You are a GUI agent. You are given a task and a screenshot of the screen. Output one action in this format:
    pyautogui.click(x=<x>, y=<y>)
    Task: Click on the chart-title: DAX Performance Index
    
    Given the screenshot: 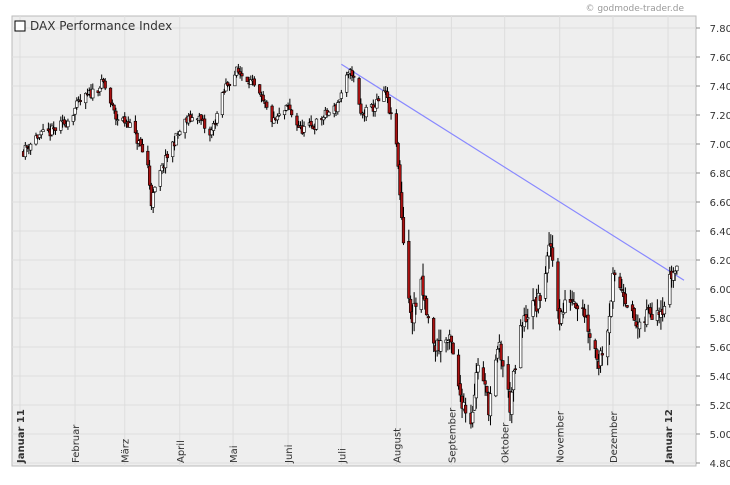 What is the action you would take?
    pyautogui.click(x=101, y=26)
    